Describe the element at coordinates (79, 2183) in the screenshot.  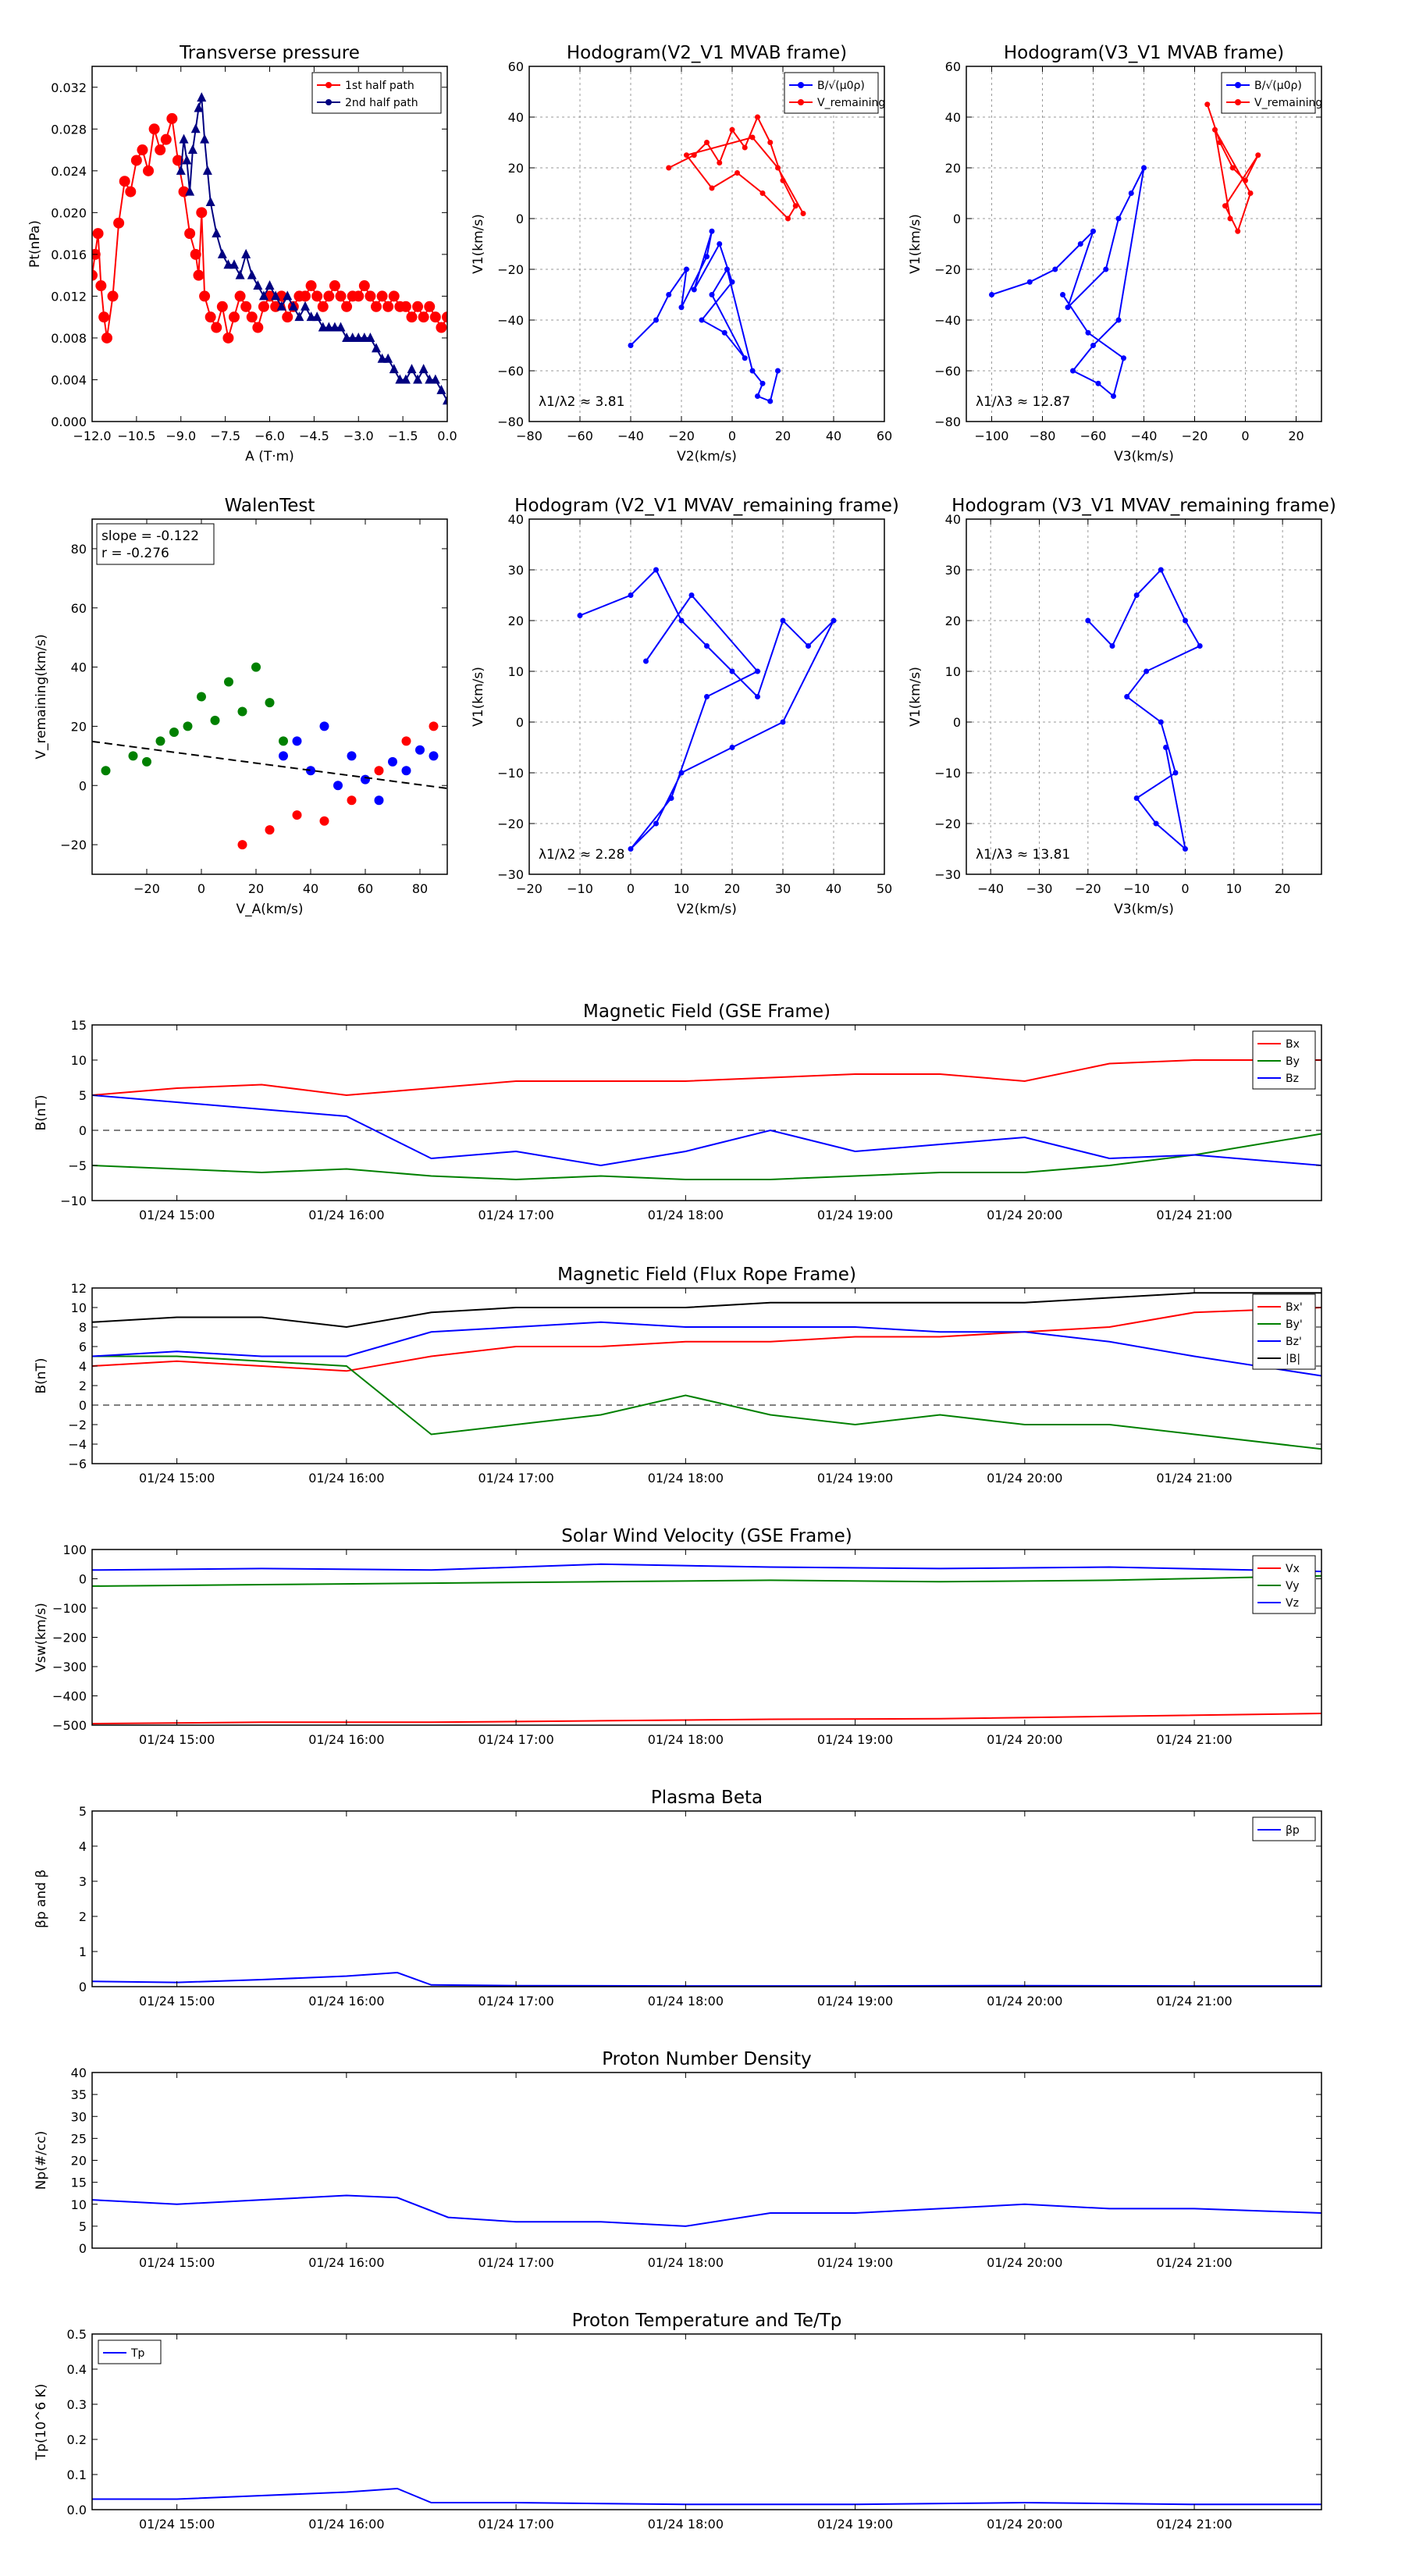
I see `np-ytick-label: 15` at that location.